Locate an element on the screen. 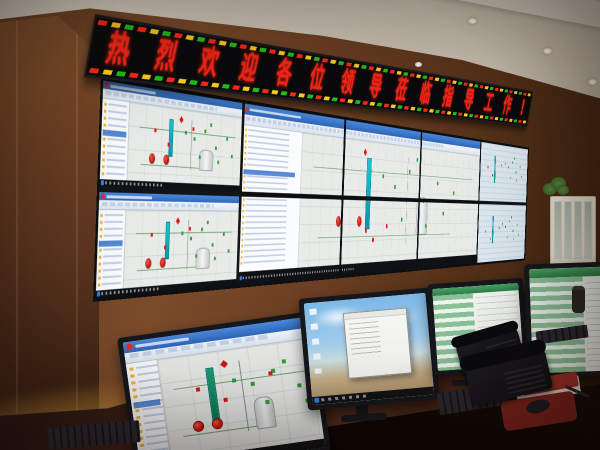 The width and height of the screenshot is (600, 450). wall-panel-top-left is located at coordinates (171, 136).